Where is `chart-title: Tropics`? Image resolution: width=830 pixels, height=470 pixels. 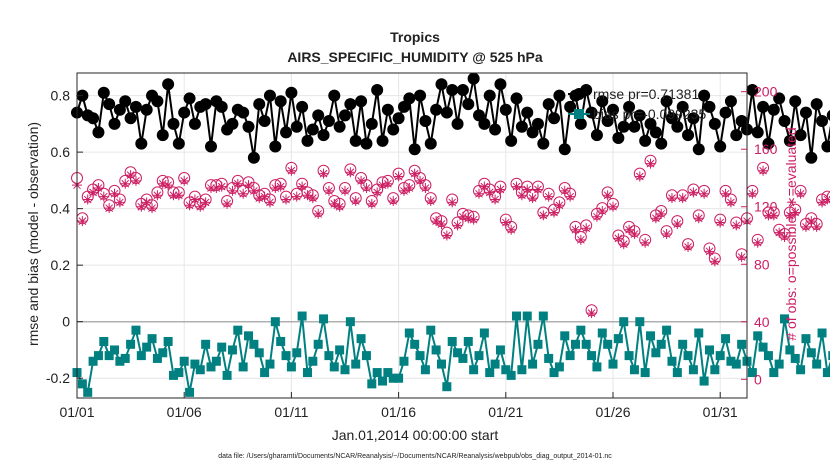
chart-title: Tropics is located at coordinates (415, 37).